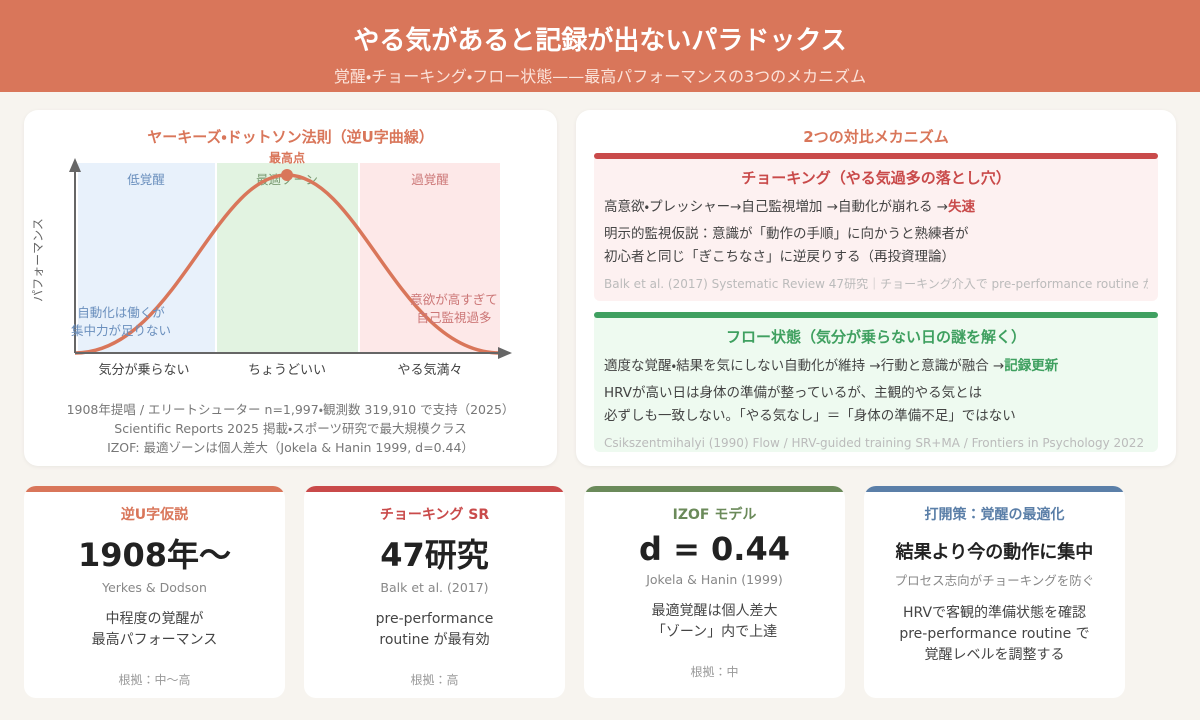 The height and width of the screenshot is (720, 1200). What do you see at coordinates (287, 175) in the screenshot?
I see `peak-dot` at bounding box center [287, 175].